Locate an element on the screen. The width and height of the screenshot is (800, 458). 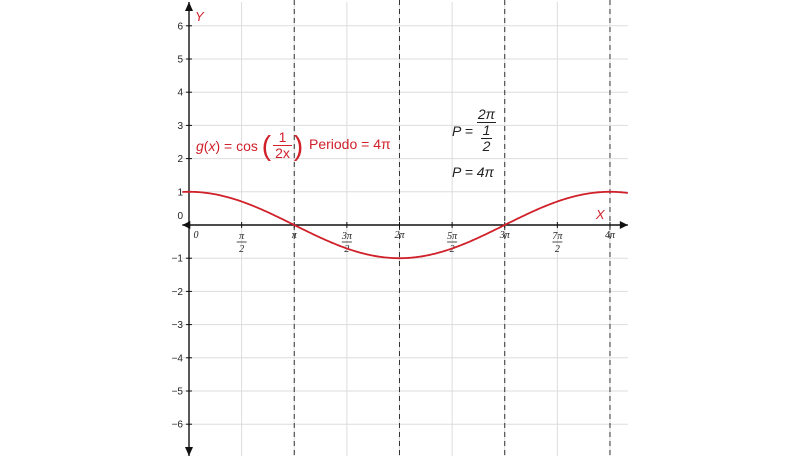
y-tick-label: 1 is located at coordinates (180, 192).